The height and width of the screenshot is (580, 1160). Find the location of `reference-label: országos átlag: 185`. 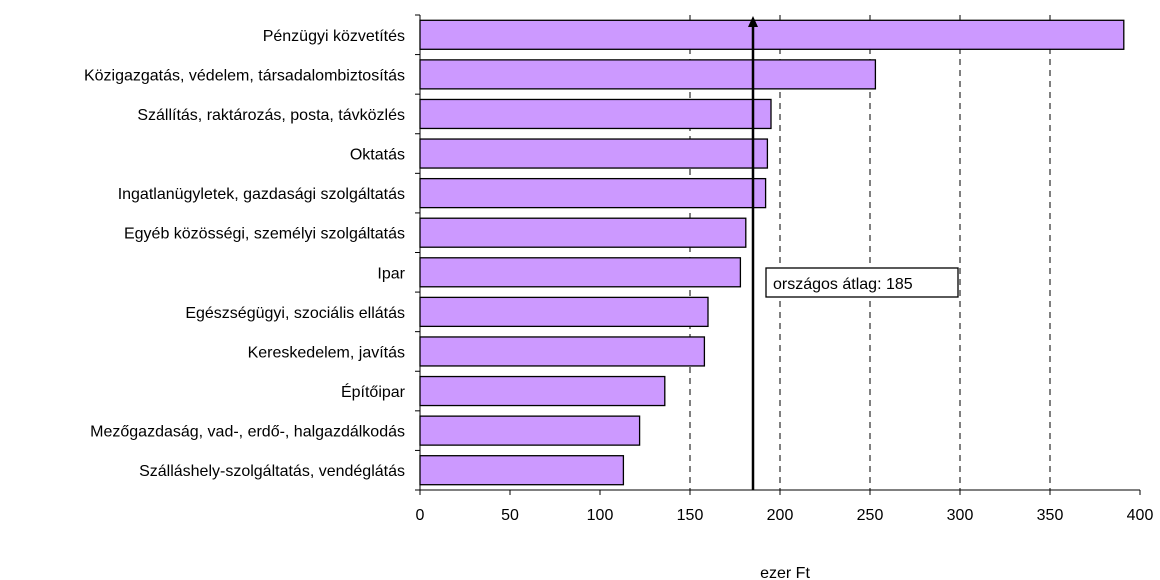

reference-label: országos átlag: 185 is located at coordinates (843, 284).